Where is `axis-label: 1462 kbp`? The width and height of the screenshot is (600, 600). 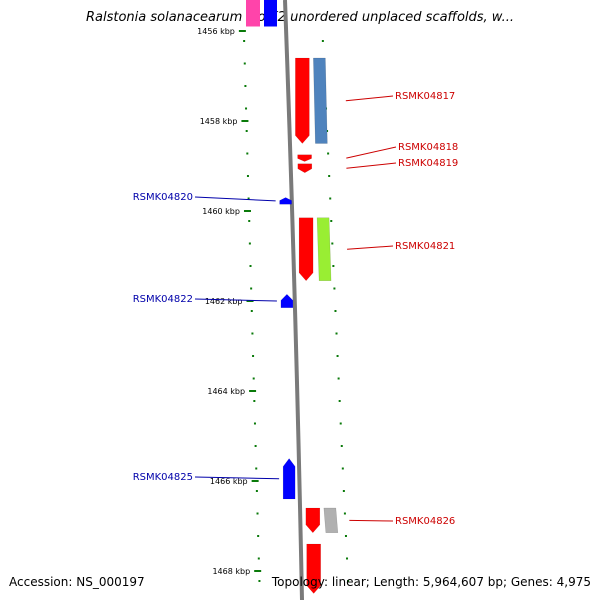 axis-label: 1462 kbp is located at coordinates (224, 301).